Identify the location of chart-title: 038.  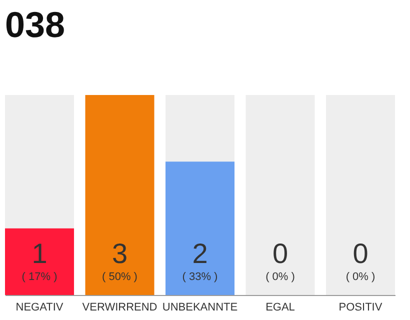
(35, 24).